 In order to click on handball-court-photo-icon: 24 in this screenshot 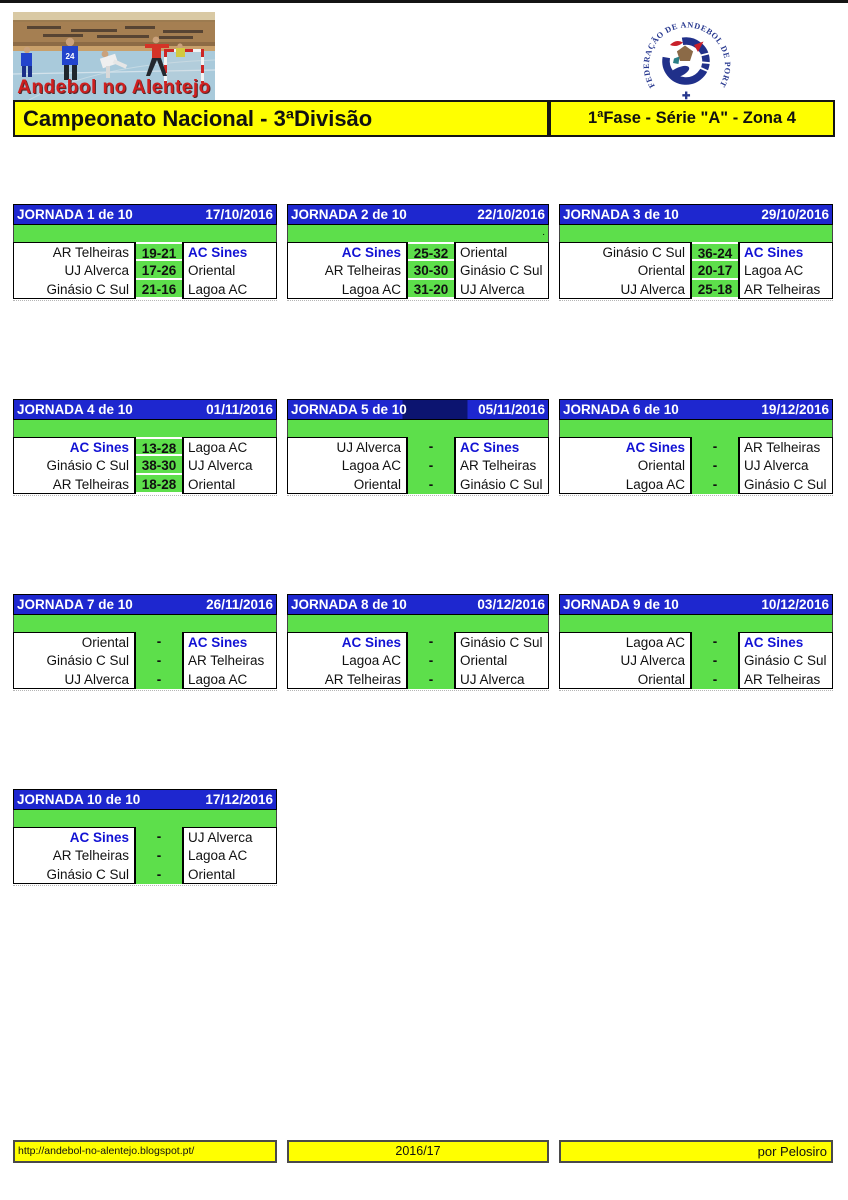, I will do `click(114, 56)`.